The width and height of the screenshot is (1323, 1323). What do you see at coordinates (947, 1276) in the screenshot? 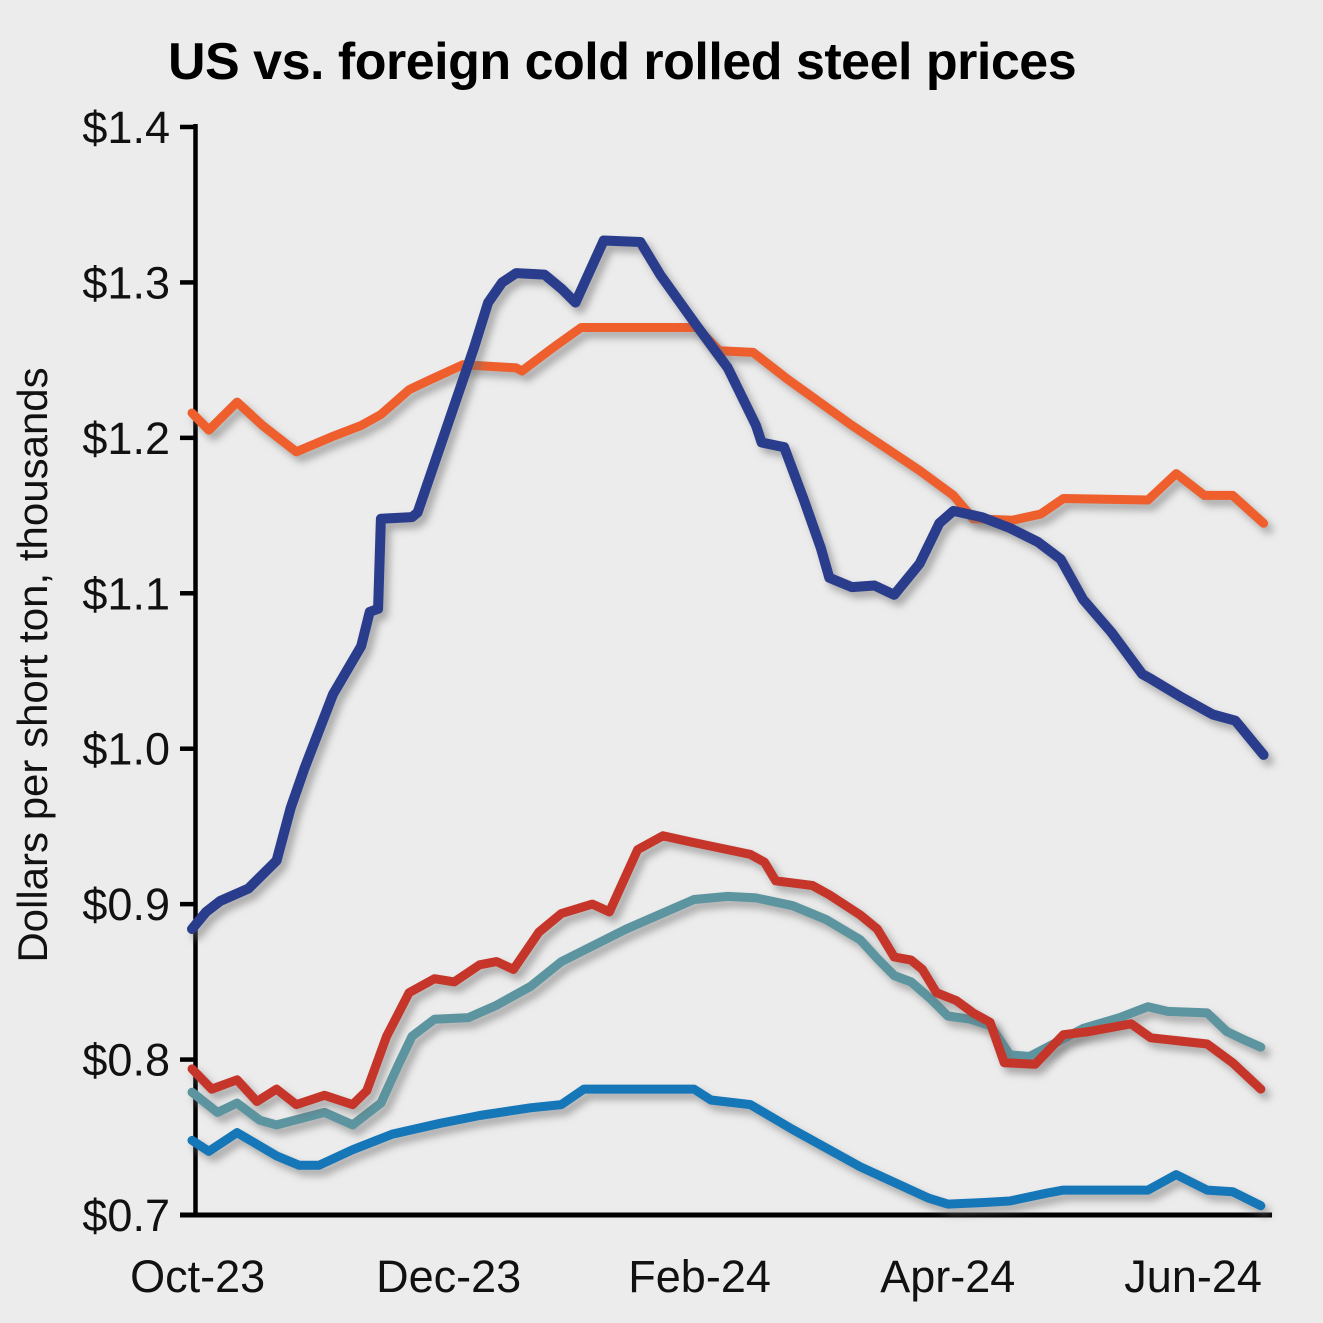
I see `x-tick-label: Apr-24` at bounding box center [947, 1276].